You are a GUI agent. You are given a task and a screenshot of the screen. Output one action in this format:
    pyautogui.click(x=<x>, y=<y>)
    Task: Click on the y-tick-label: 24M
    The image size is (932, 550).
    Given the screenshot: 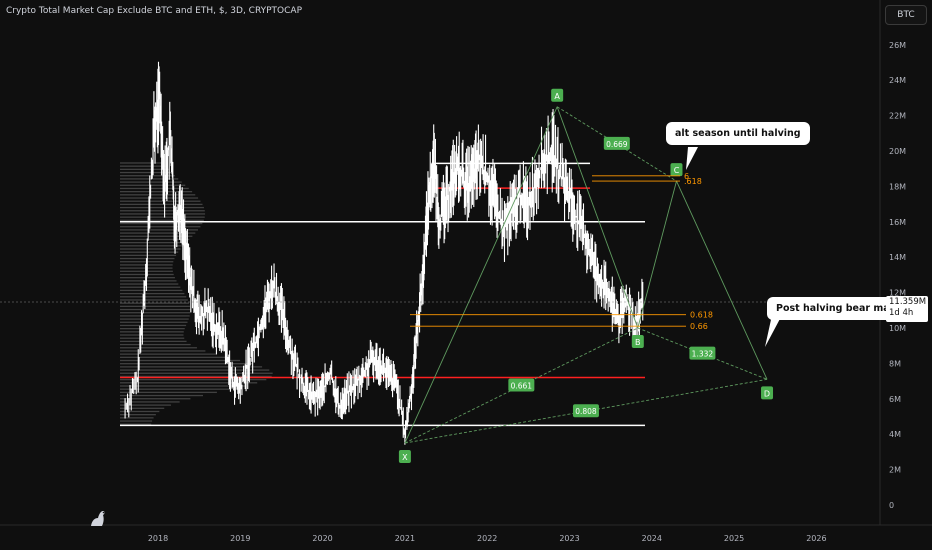 What is the action you would take?
    pyautogui.click(x=897, y=80)
    